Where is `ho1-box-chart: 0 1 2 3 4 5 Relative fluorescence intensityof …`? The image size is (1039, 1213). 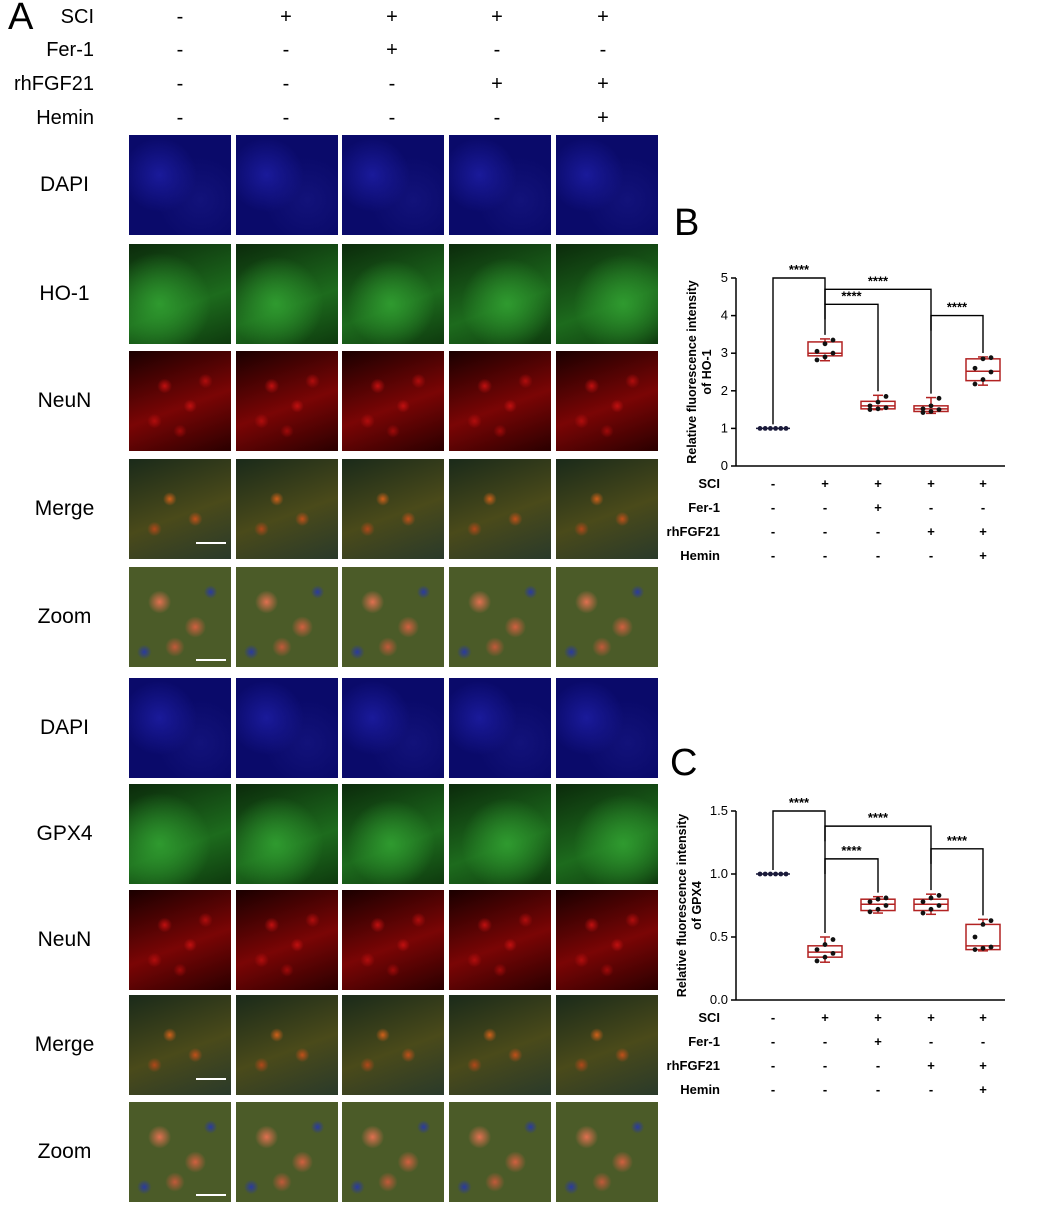
ho1-box-chart: 0 1 2 3 4 5 Relative fluorescence intensityof … is located at coordinates (836, 412).